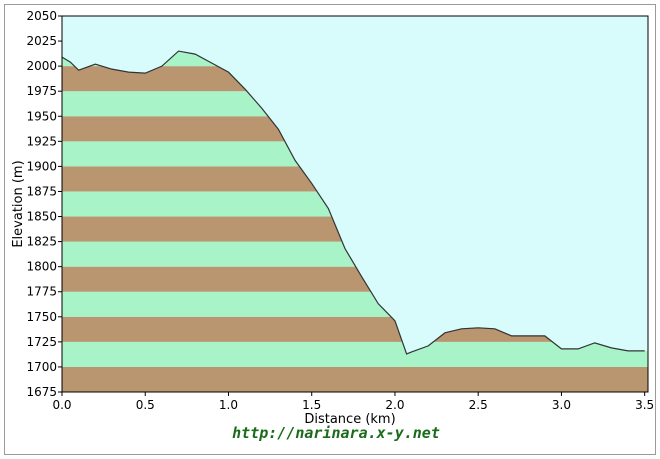 Image resolution: width=660 pixels, height=459 pixels. Describe the element at coordinates (41, 41) in the screenshot. I see `y-tick-label: 2025` at that location.